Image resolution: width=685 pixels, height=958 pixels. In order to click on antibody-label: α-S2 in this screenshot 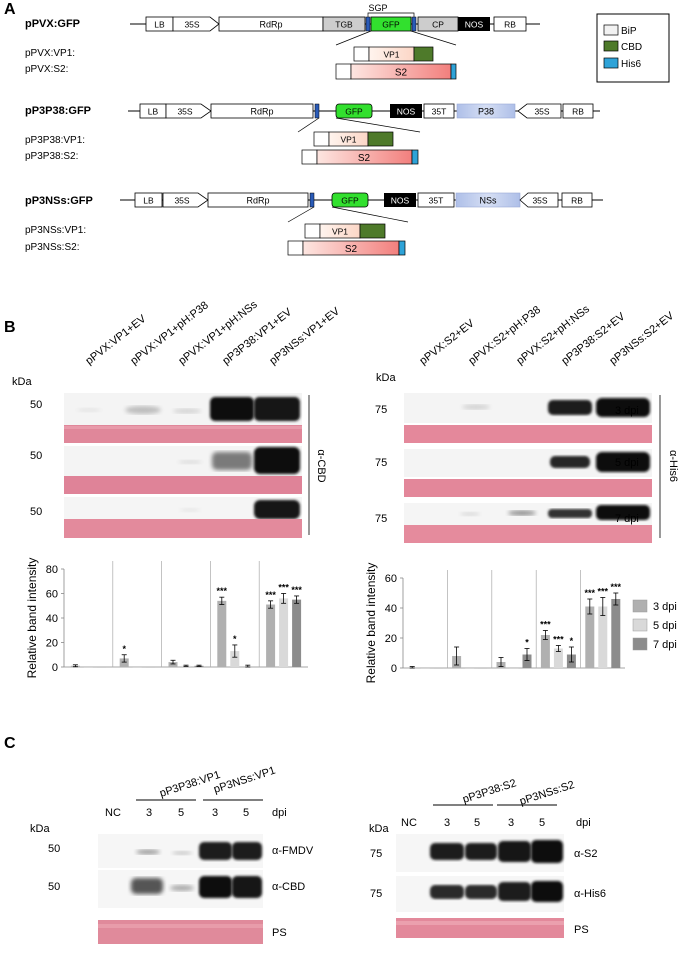, I will do `click(585, 854)`.